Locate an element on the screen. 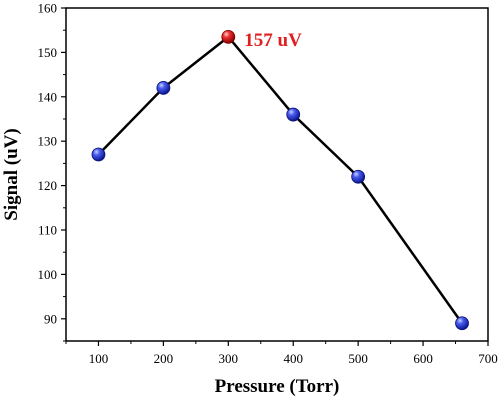  y-tick-label: 130 is located at coordinates (48, 141).